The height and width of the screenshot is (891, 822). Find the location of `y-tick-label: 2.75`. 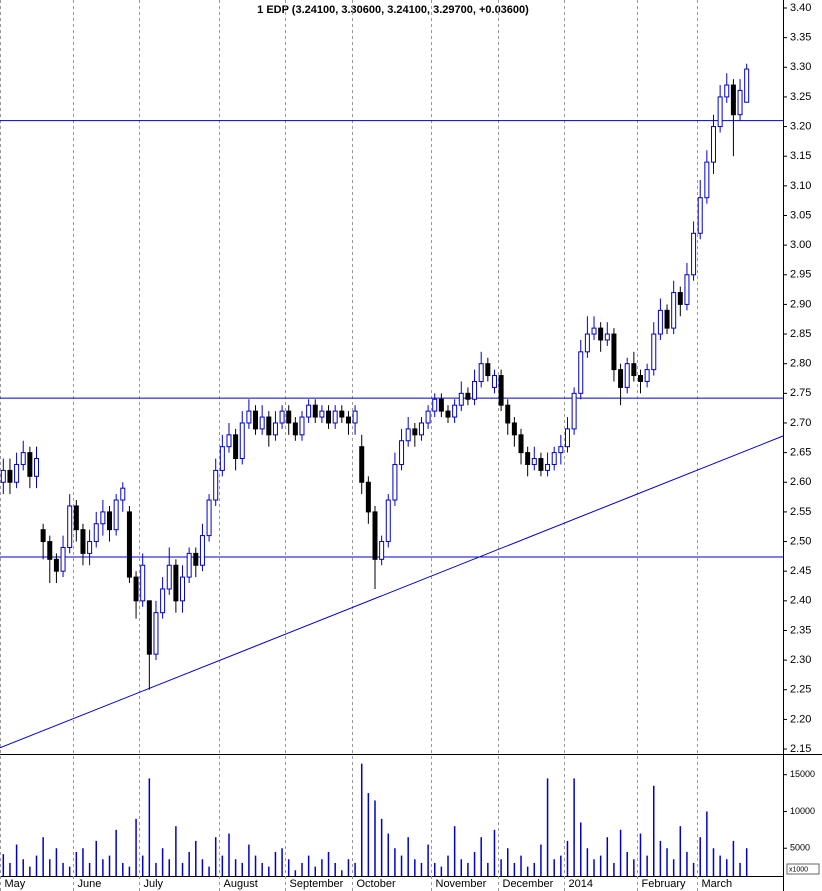

y-tick-label: 2.75 is located at coordinates (800, 393).